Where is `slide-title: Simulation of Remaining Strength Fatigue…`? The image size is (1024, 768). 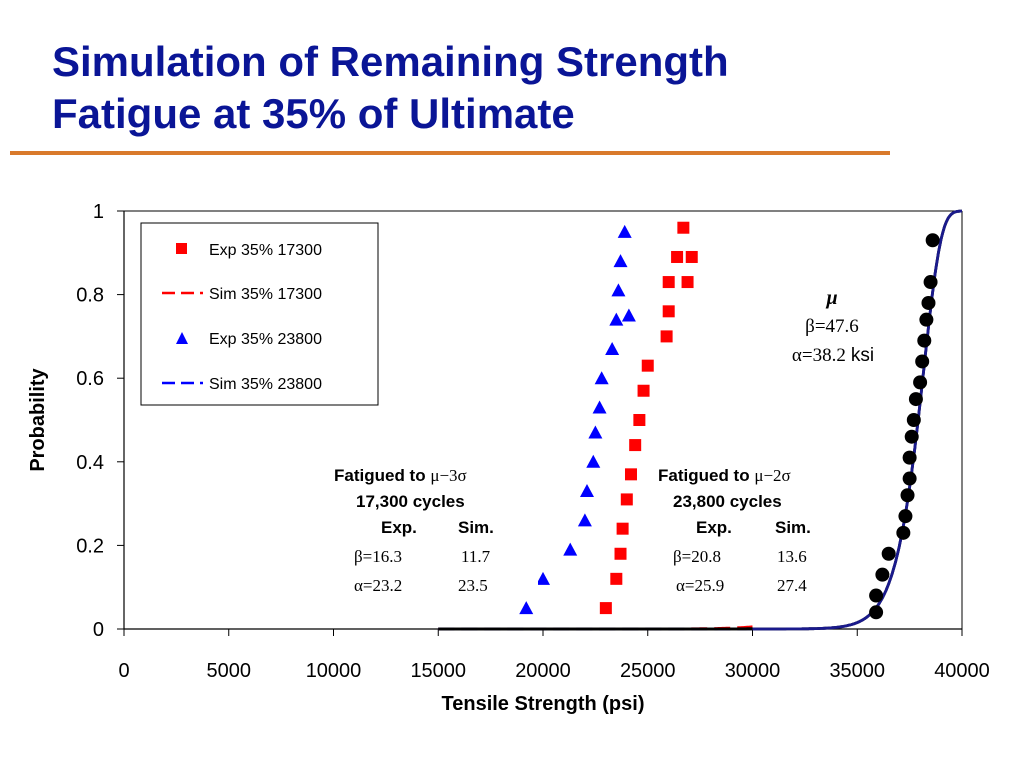
slide-title: Simulation of Remaining Strength Fatigue… is located at coordinates (512, 88).